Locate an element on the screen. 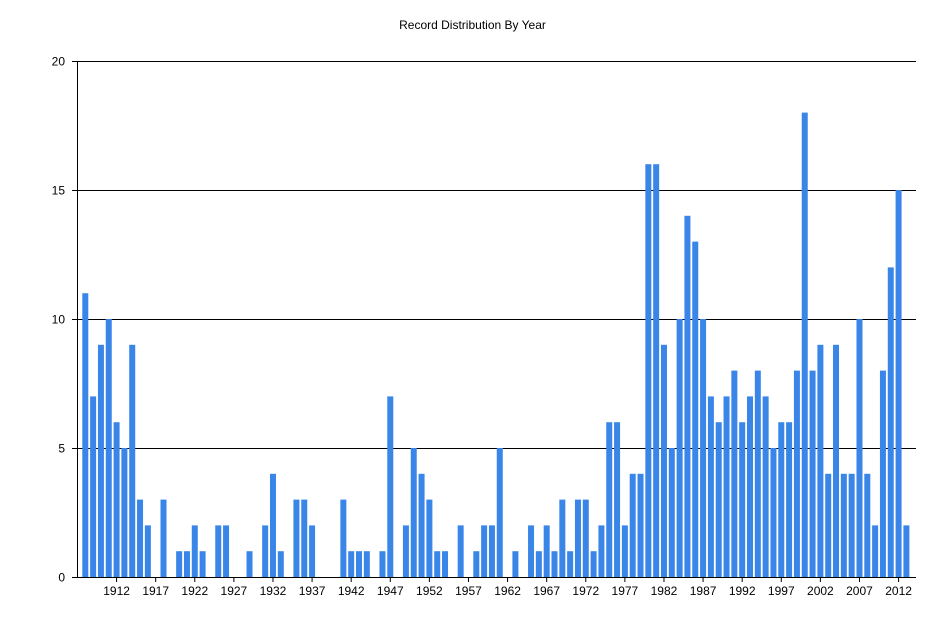  bar-1942 is located at coordinates (351, 564).